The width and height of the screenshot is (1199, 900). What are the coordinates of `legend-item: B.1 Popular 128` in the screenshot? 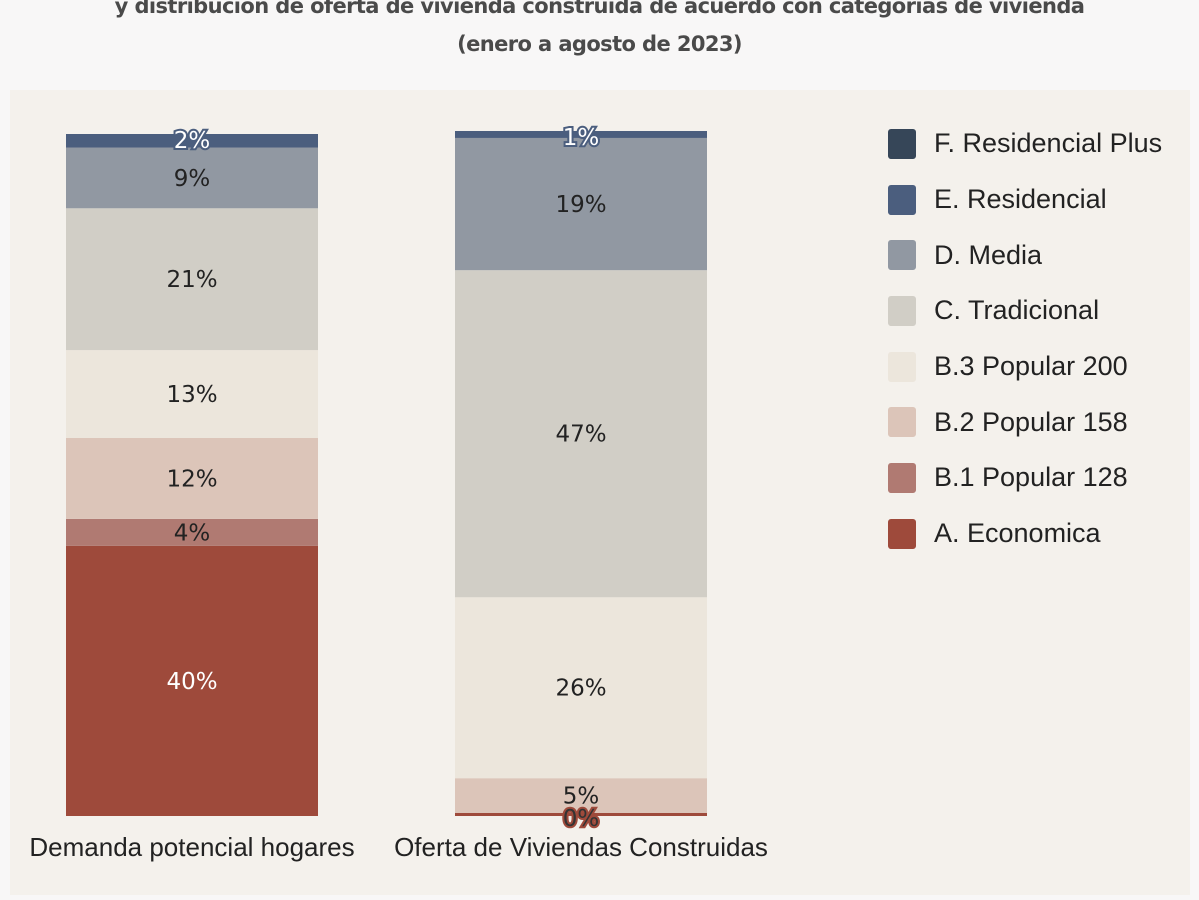 It's located at (1025, 478).